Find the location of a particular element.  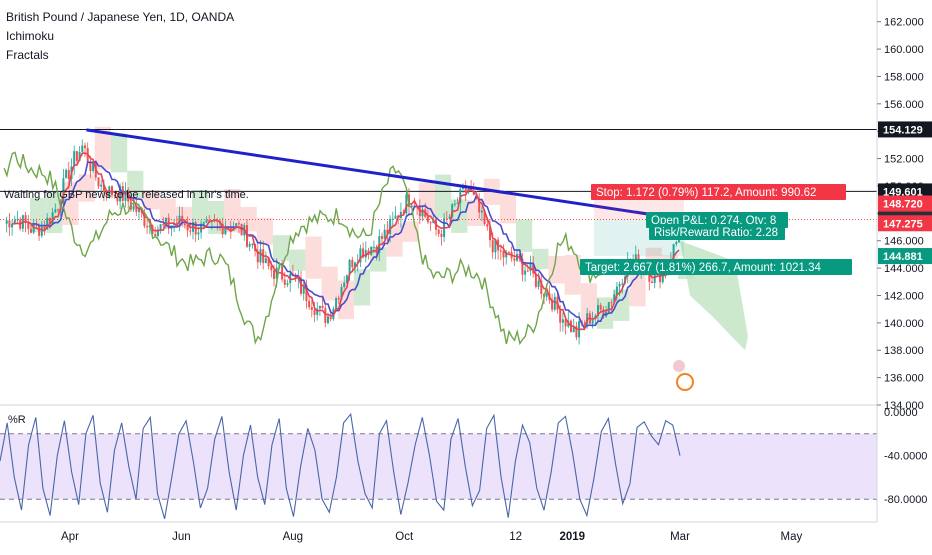

y-tick-label: 146.000 is located at coordinates (904, 242).